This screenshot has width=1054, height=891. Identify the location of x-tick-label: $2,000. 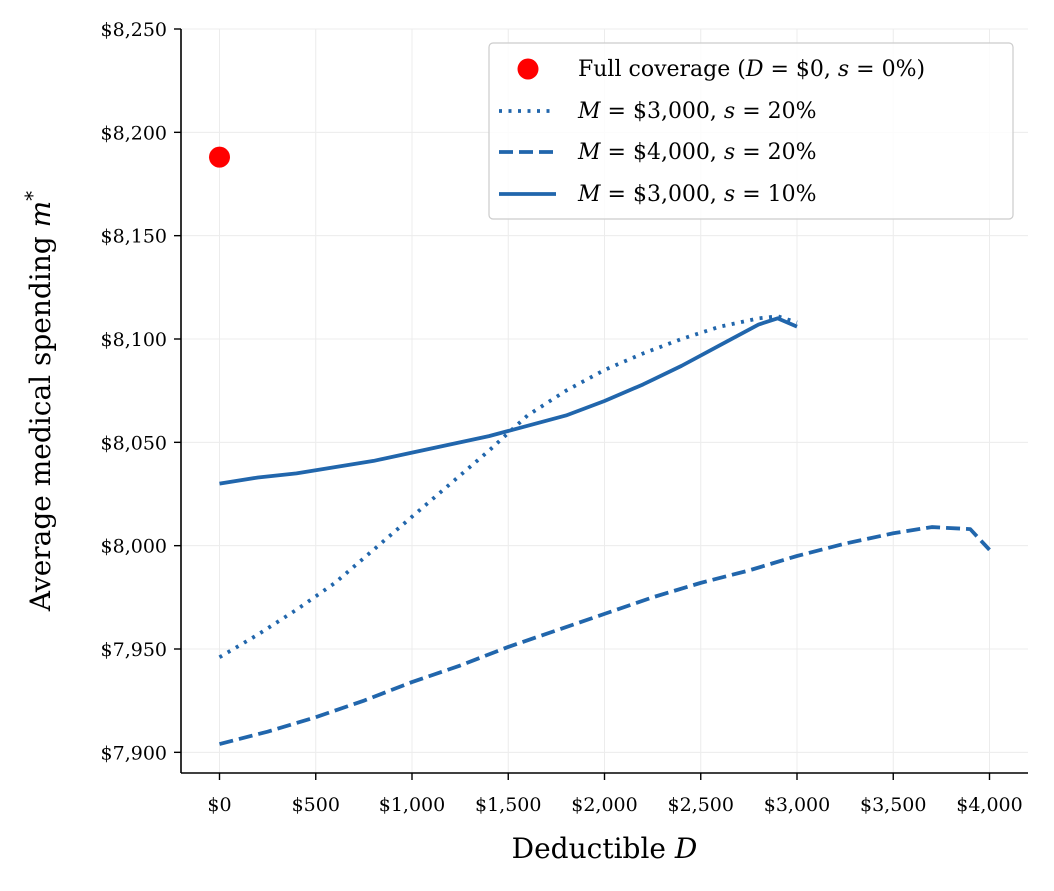
(604, 805).